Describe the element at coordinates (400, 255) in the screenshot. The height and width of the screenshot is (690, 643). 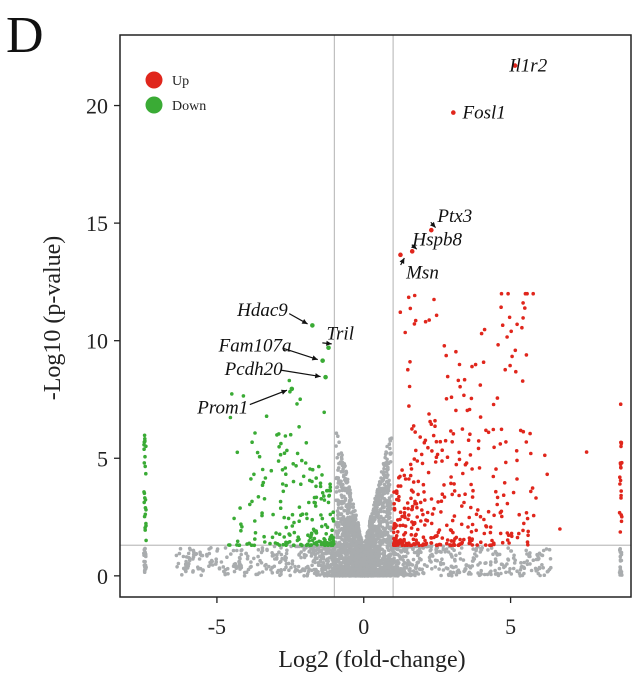
I see `labeled-point-msn` at that location.